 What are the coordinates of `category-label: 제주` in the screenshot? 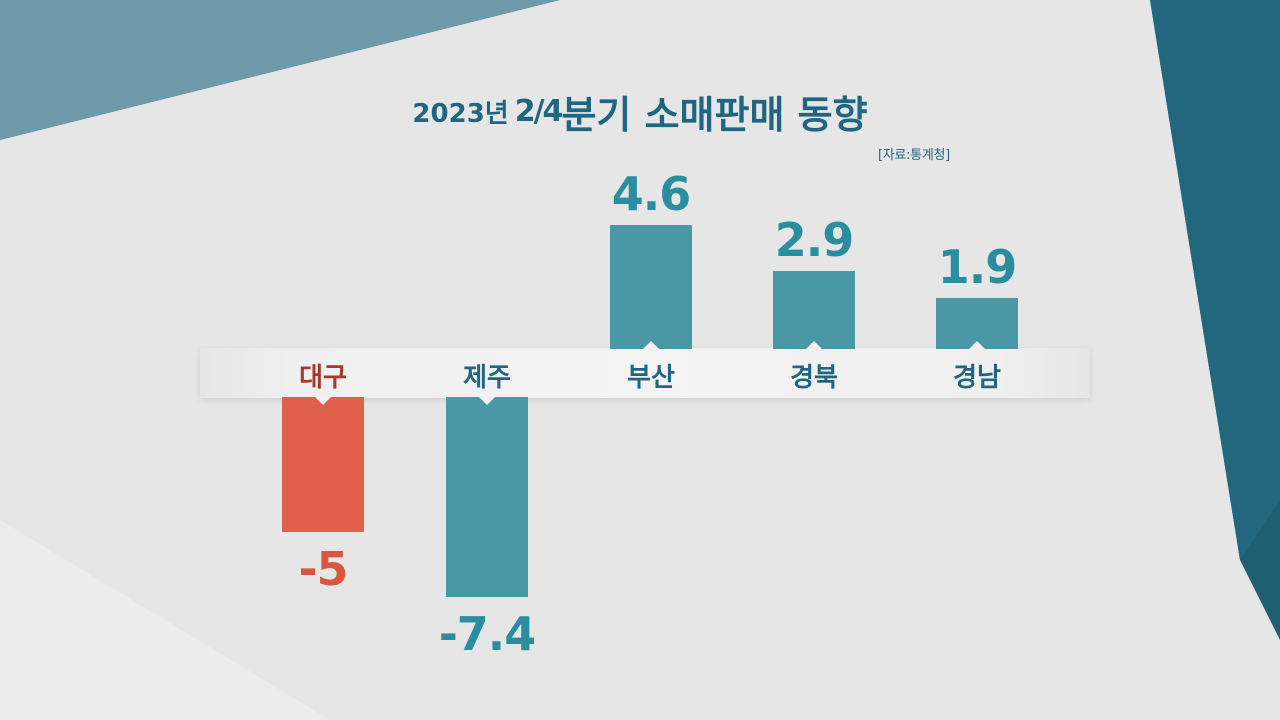 It's located at (487, 378).